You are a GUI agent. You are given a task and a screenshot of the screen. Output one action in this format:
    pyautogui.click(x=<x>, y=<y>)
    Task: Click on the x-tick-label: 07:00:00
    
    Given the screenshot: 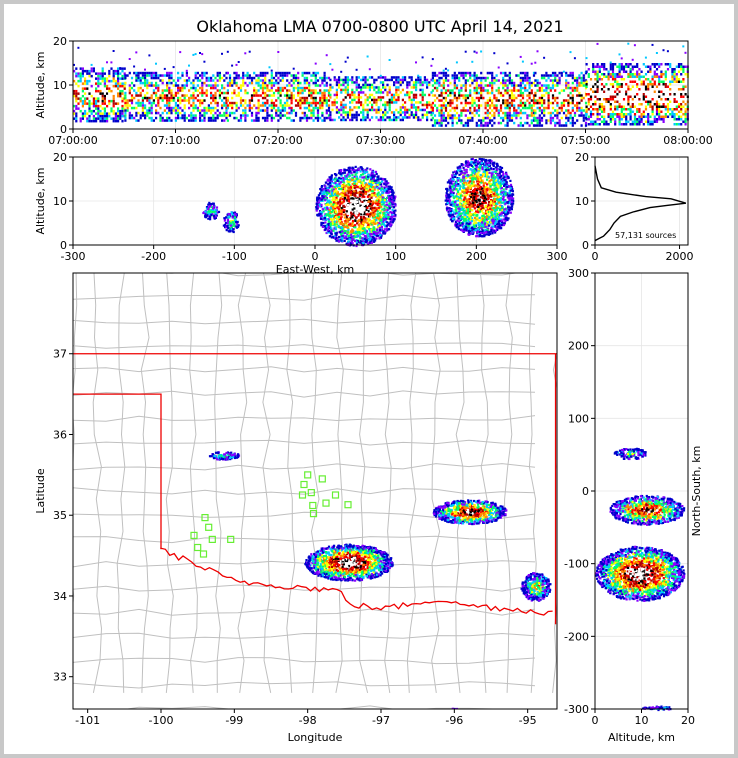 What is the action you would take?
    pyautogui.click(x=72, y=140)
    